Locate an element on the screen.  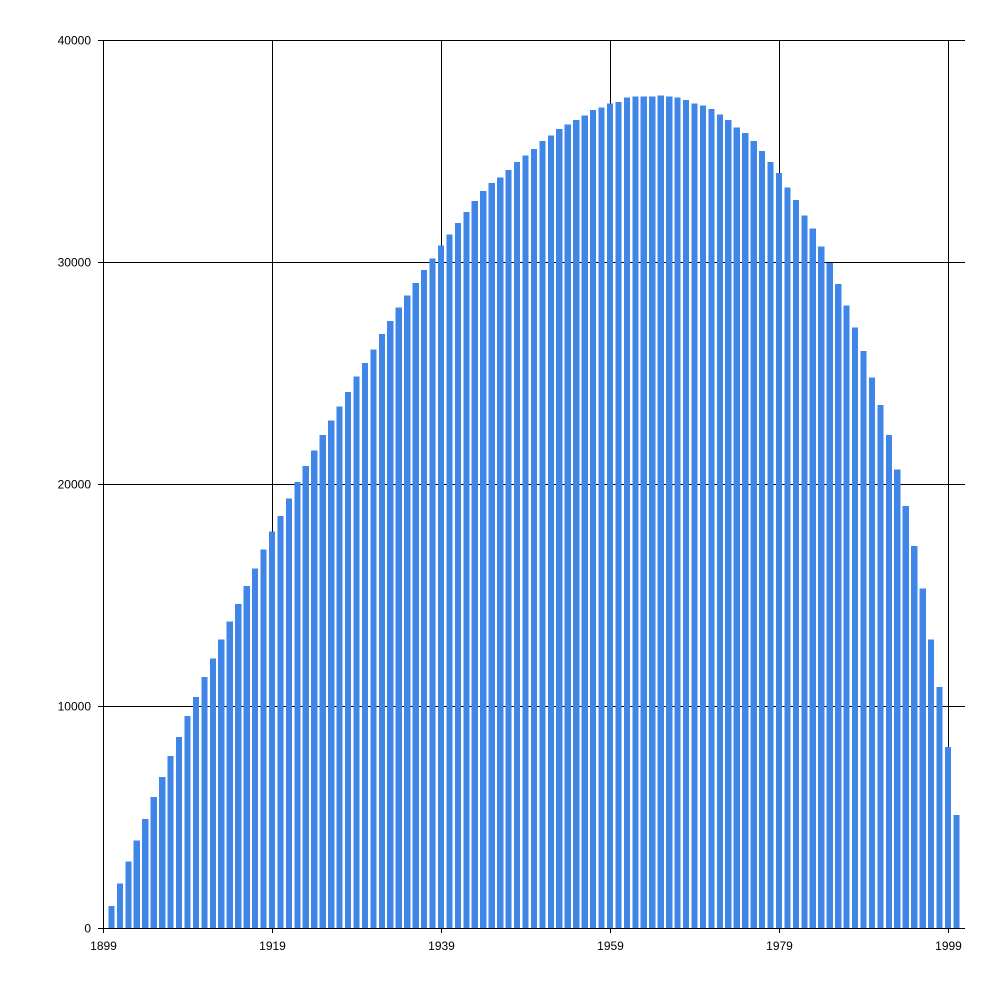
y-tick-label: 0 is located at coordinates (87, 929).